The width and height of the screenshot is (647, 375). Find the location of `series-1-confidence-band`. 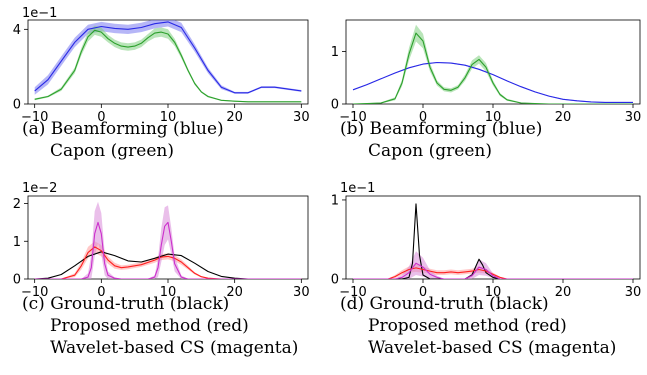

series-1-confidence-band is located at coordinates (168, 57).